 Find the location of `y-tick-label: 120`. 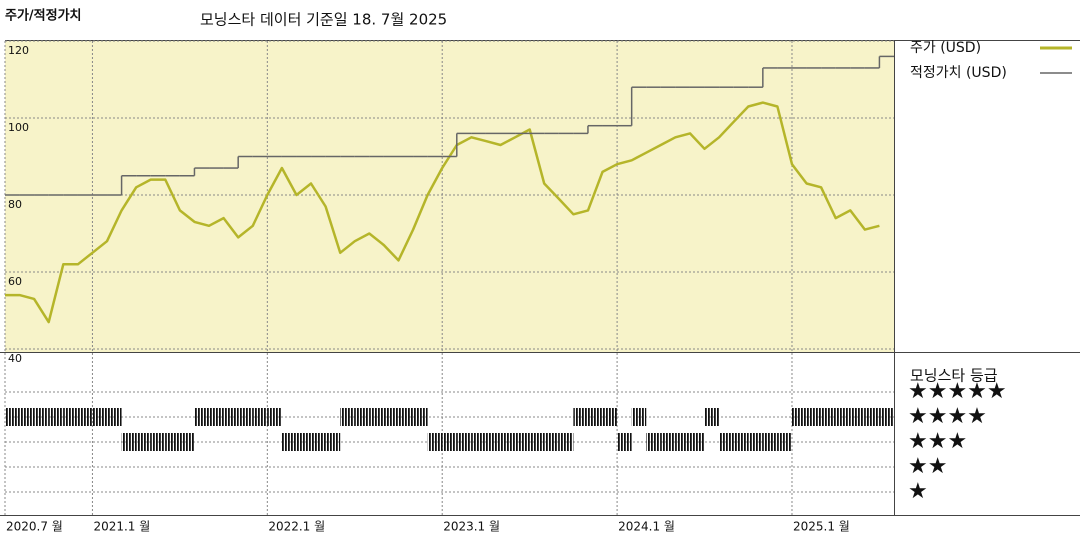

y-tick-label: 120 is located at coordinates (18, 50).